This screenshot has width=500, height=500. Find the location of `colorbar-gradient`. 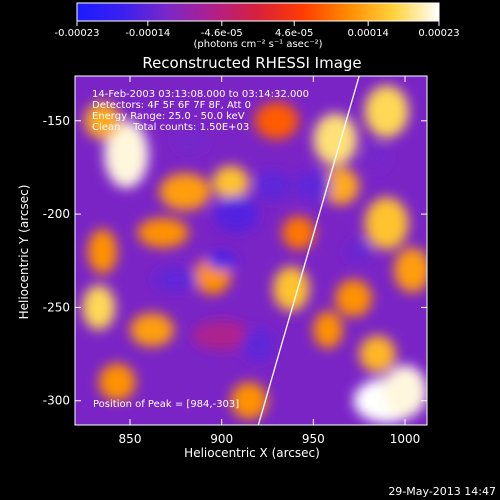

colorbar-gradient is located at coordinates (258, 12).